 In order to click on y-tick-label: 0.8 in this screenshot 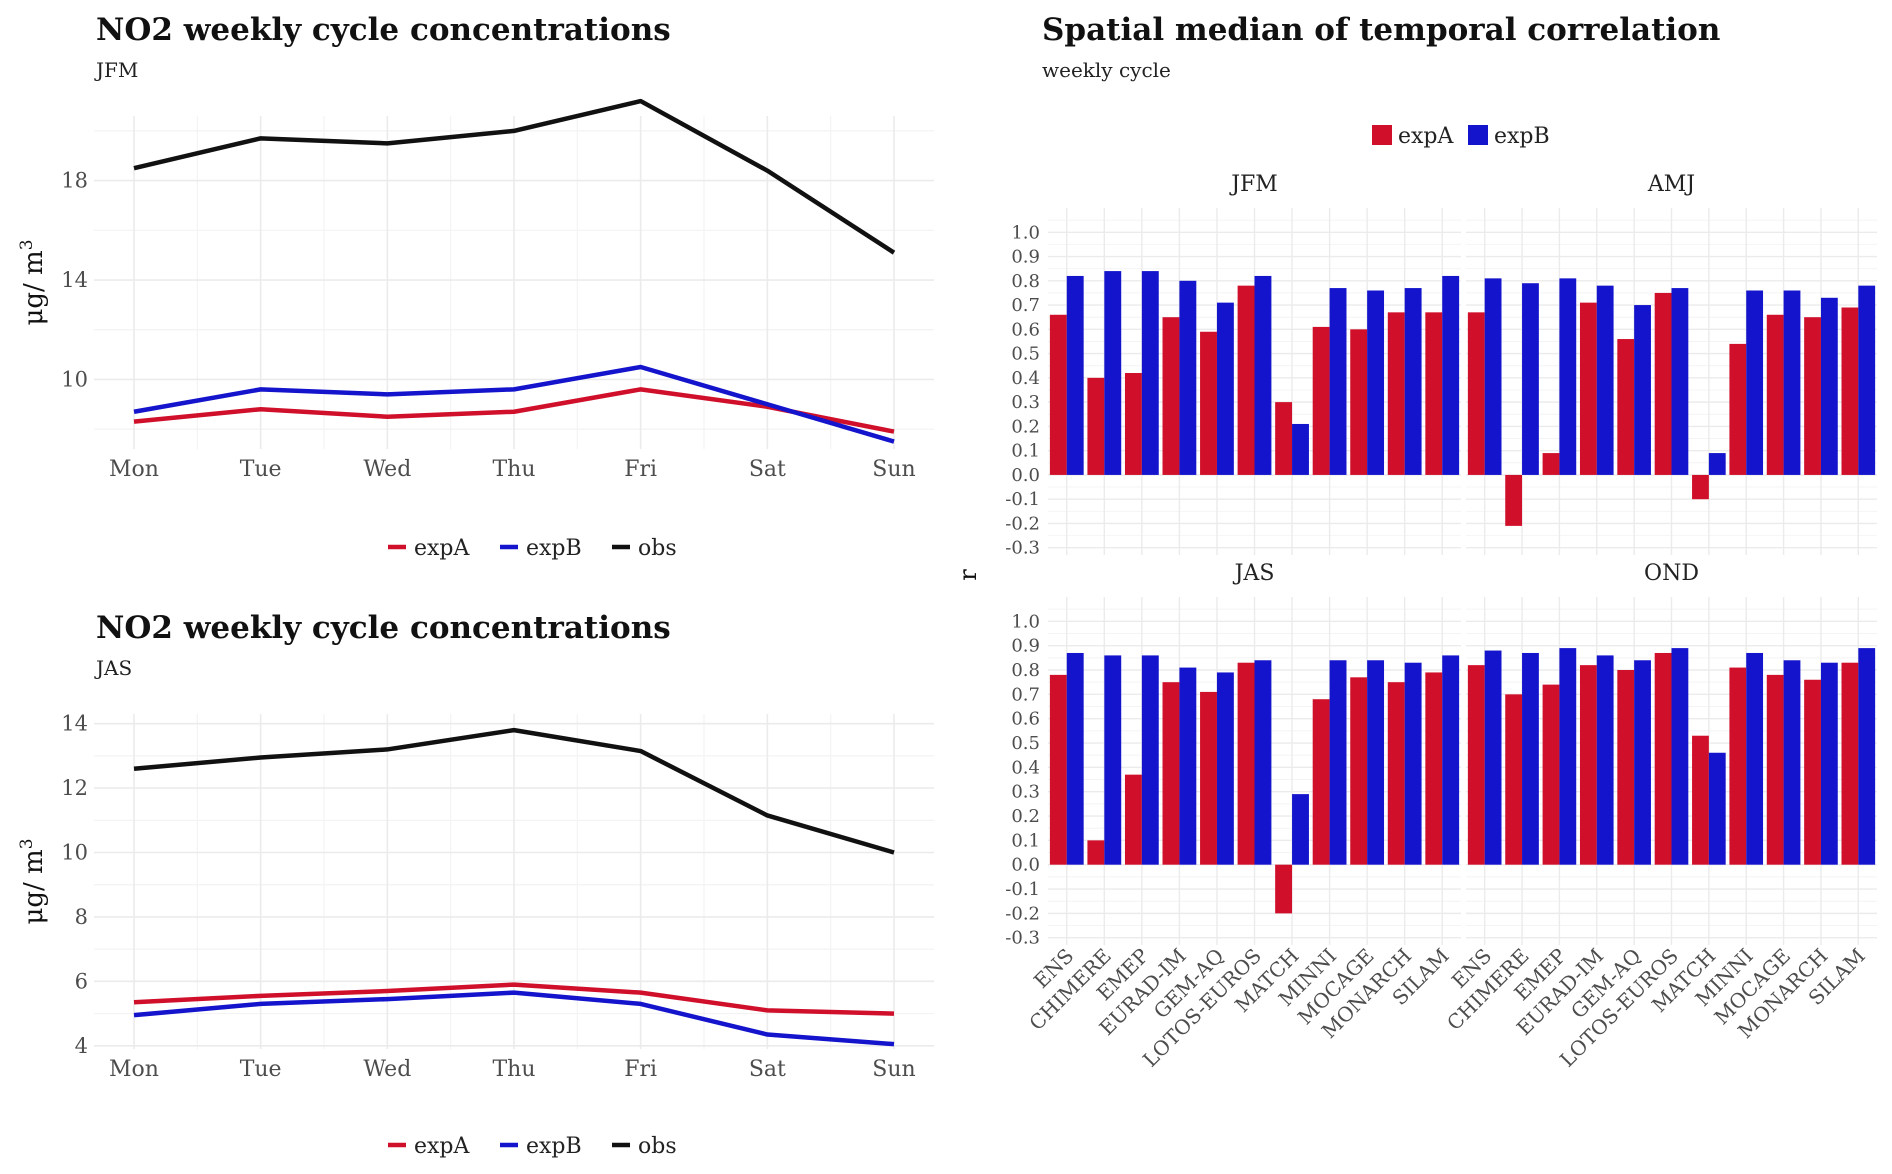, I will do `click(1025, 670)`.